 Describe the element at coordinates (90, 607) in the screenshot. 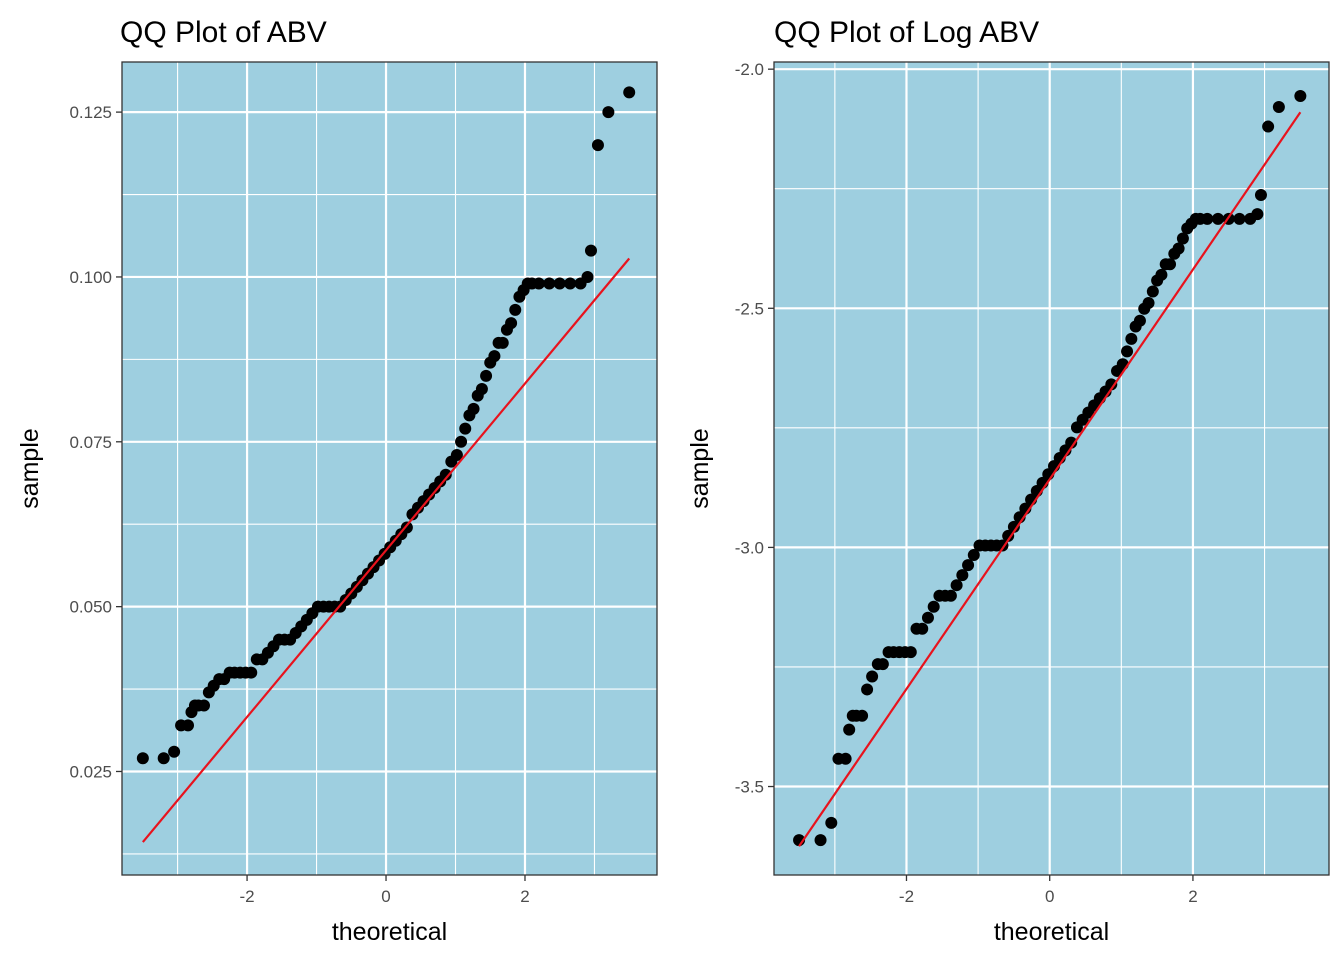

I see `y-tick-label: 0.050` at that location.